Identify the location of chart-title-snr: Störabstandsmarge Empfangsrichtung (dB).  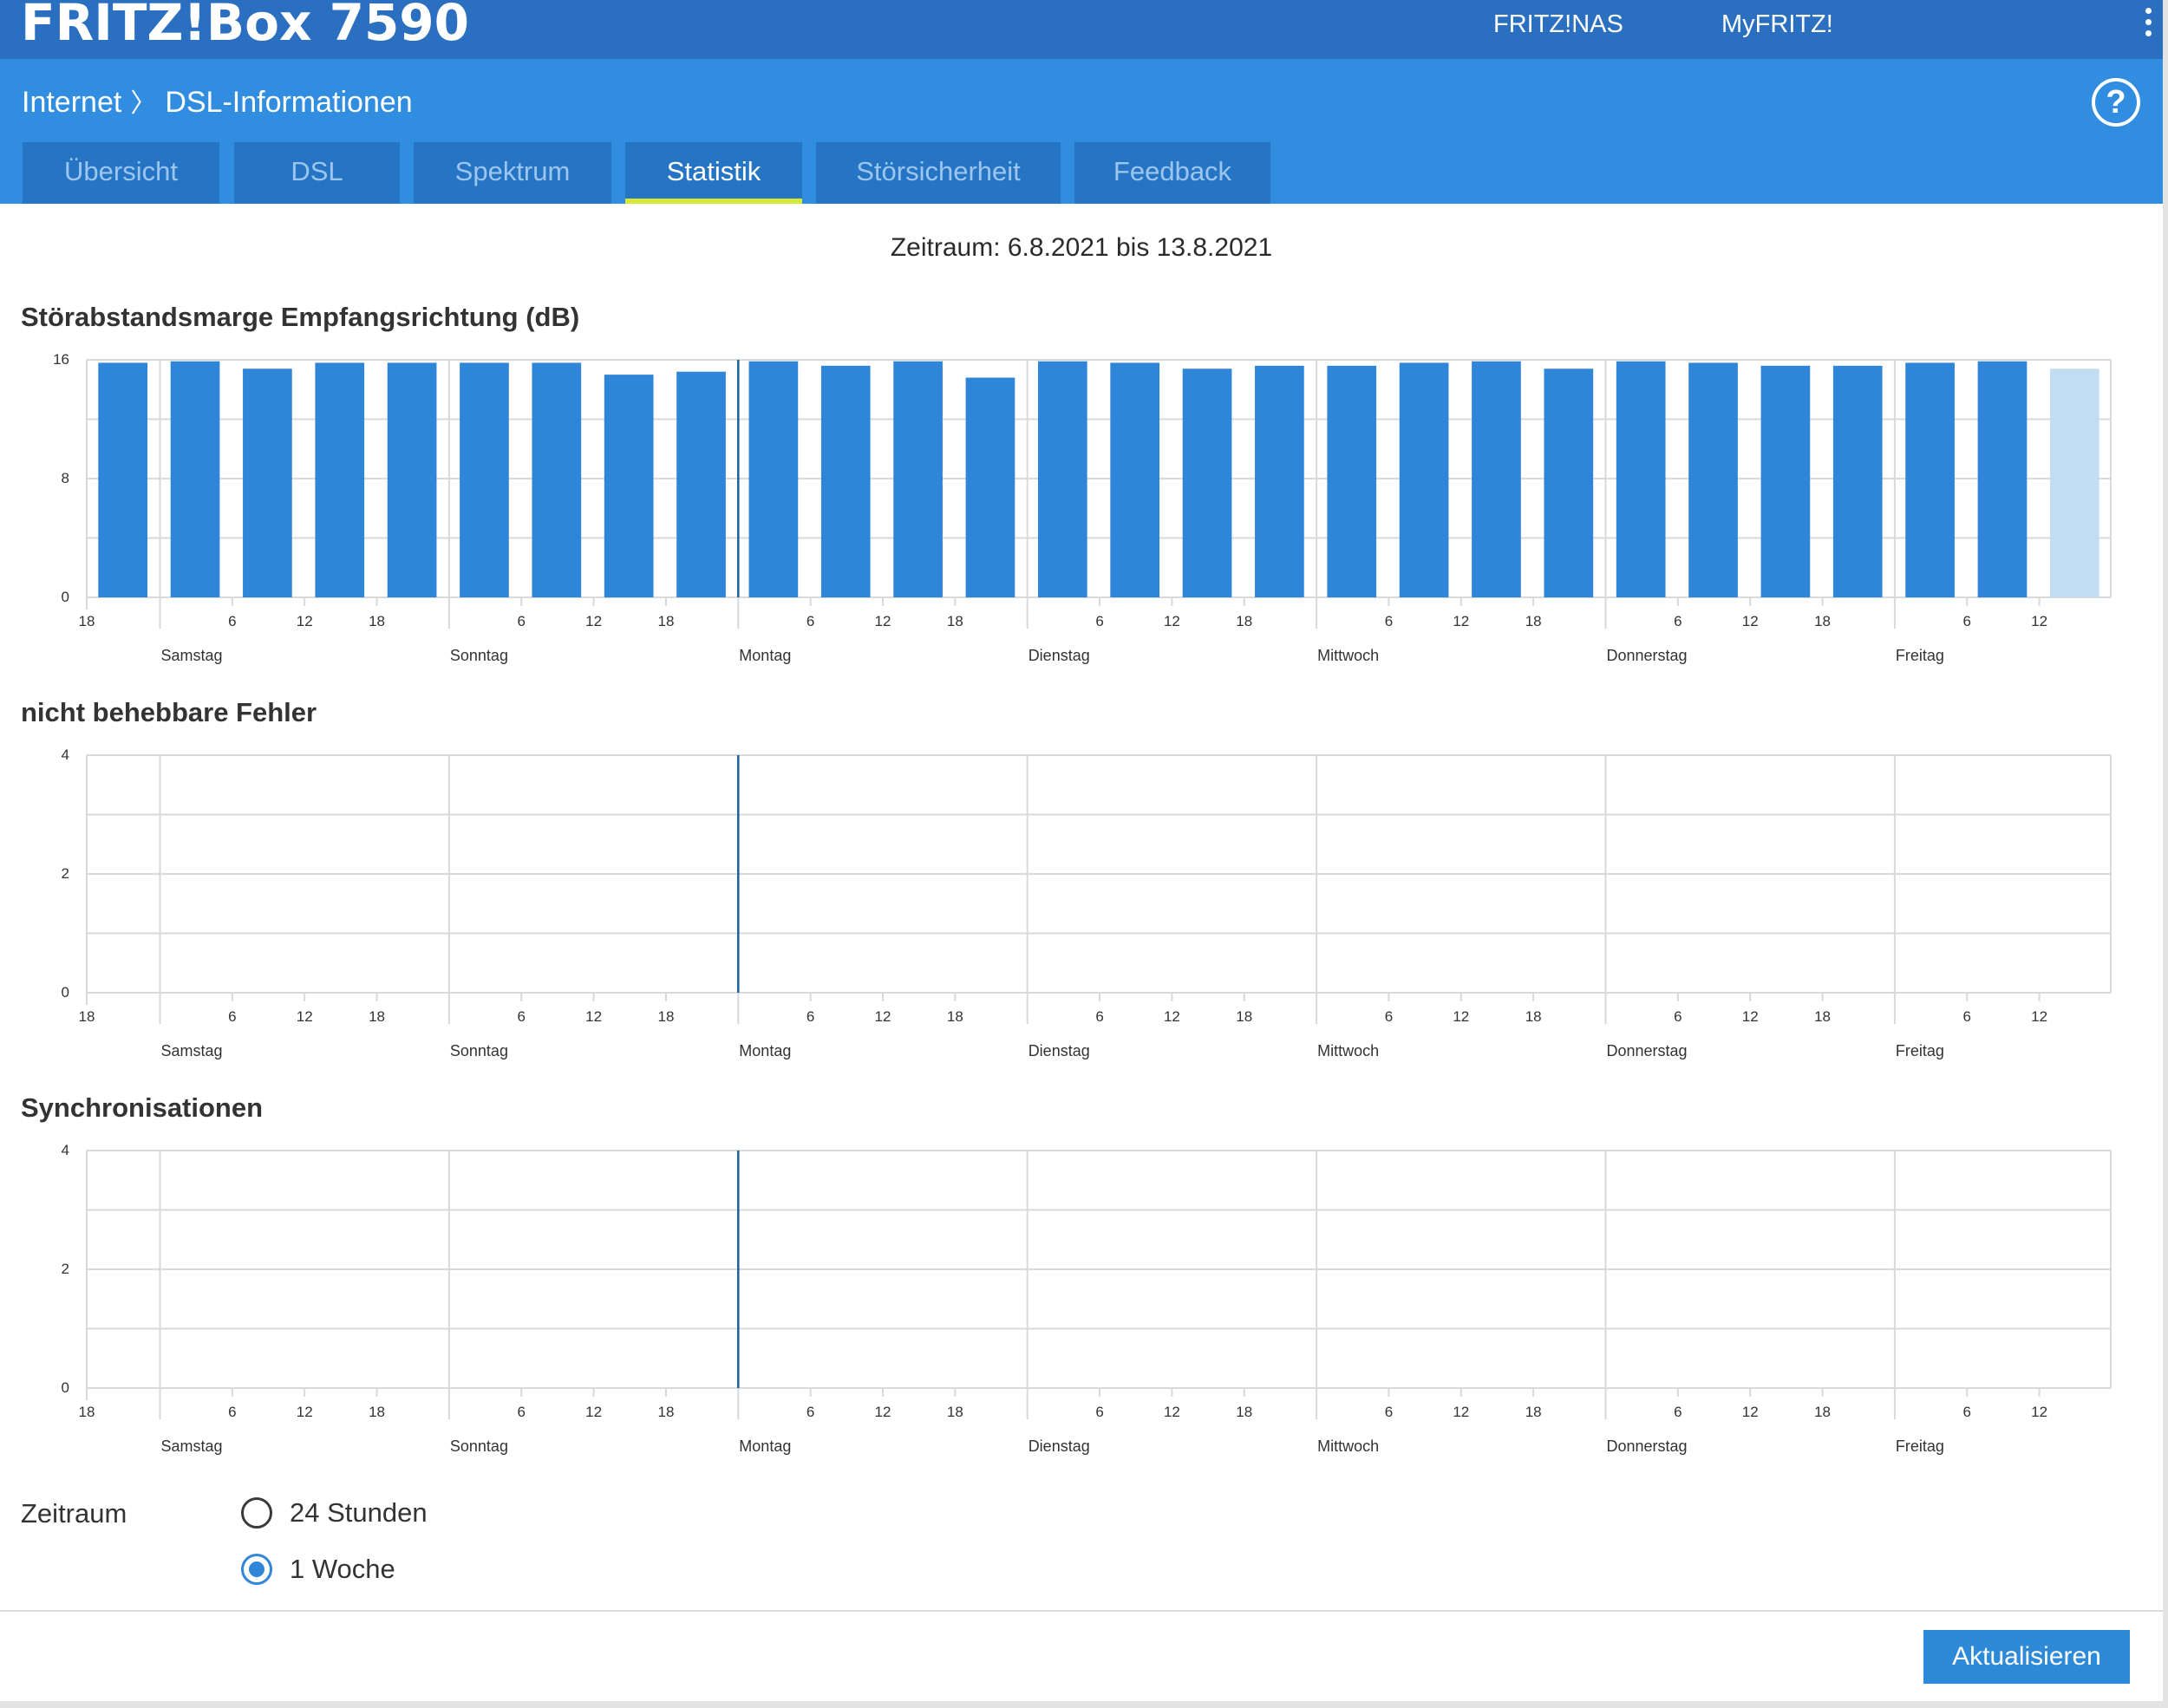
(300, 317).